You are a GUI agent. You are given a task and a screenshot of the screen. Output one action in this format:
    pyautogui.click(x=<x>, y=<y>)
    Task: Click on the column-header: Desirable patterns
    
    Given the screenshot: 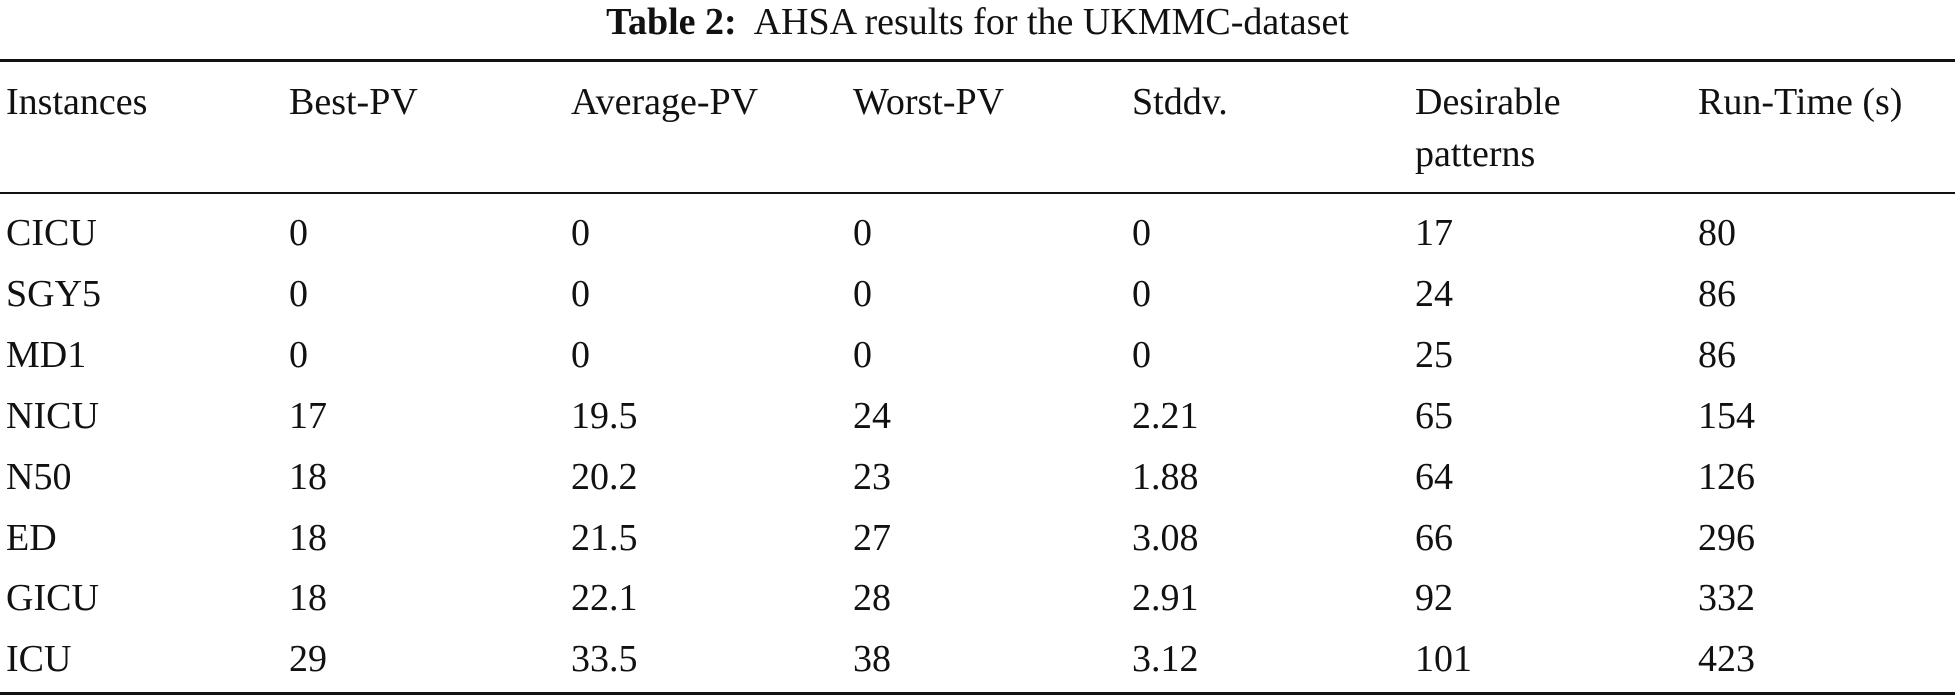 What is the action you would take?
    pyautogui.click(x=1488, y=128)
    